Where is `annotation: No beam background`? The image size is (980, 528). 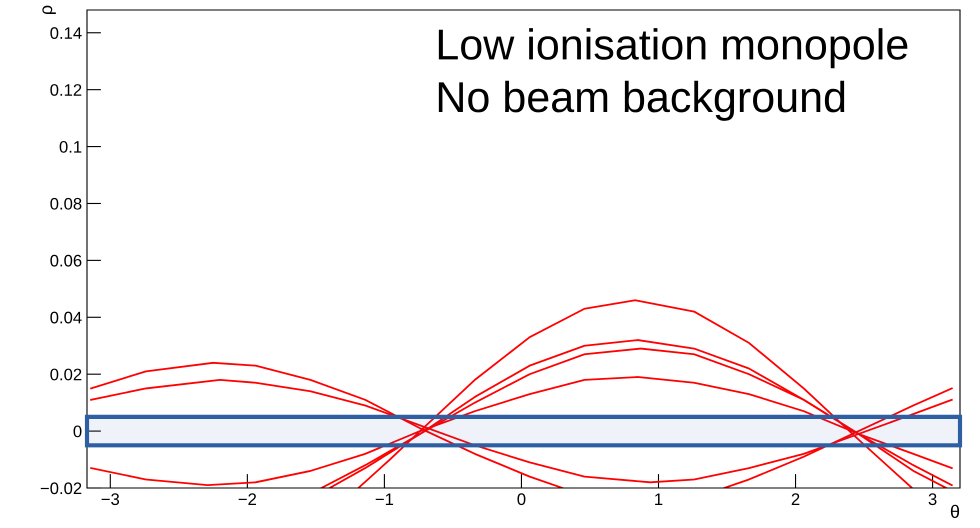 annotation: No beam background is located at coordinates (641, 100).